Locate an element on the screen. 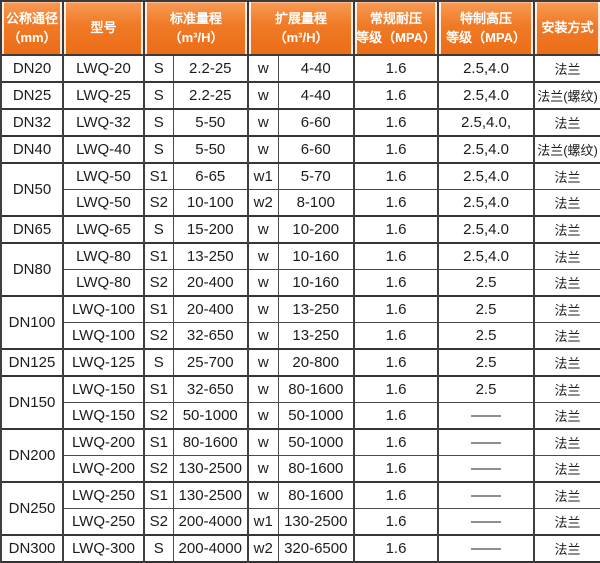 This screenshot has width=600, height=563. table-row: DN200 LWQ-200 S1 80-1600 w 50-1000 1.6 —— 法兰 is located at coordinates (300, 455).